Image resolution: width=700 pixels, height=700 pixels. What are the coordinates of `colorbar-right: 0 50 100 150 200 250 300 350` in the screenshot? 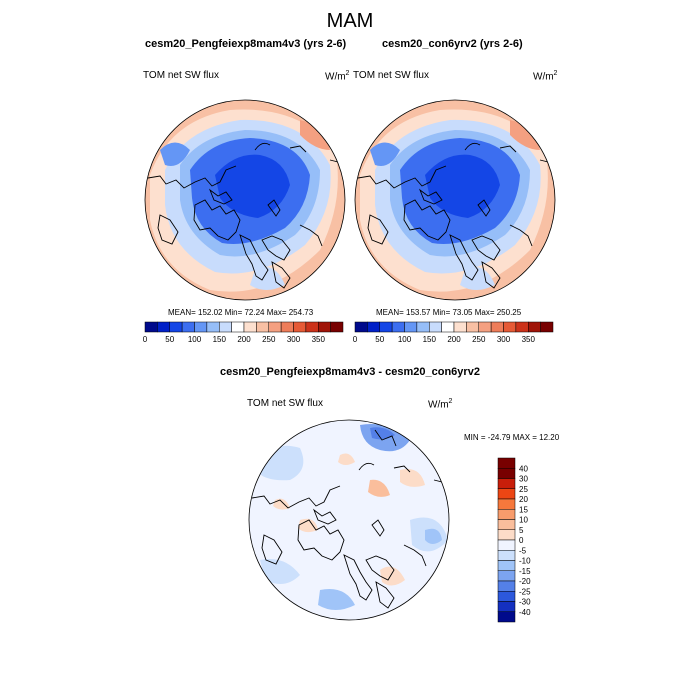 It's located at (453, 332).